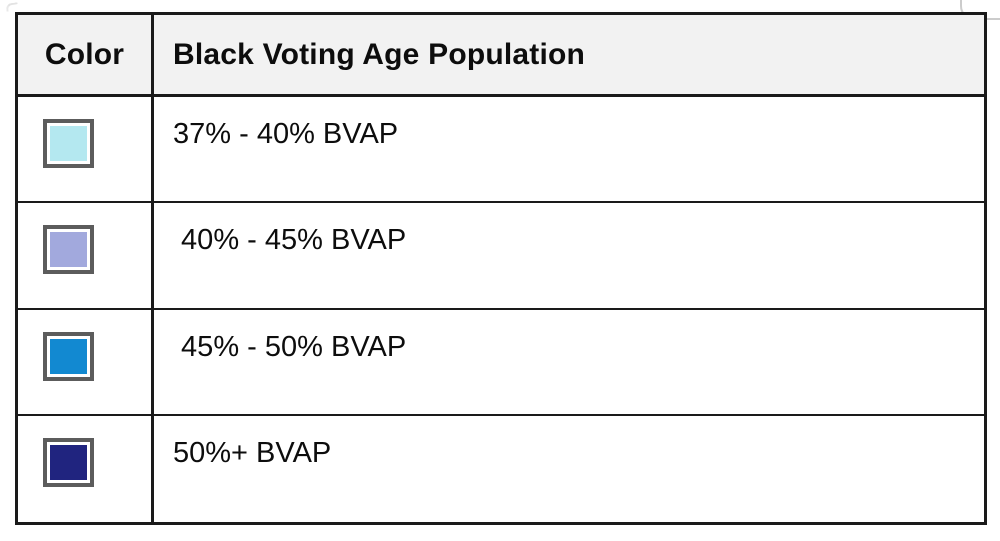  What do you see at coordinates (12, 7) in the screenshot?
I see `window-corner-artifact-top-left` at bounding box center [12, 7].